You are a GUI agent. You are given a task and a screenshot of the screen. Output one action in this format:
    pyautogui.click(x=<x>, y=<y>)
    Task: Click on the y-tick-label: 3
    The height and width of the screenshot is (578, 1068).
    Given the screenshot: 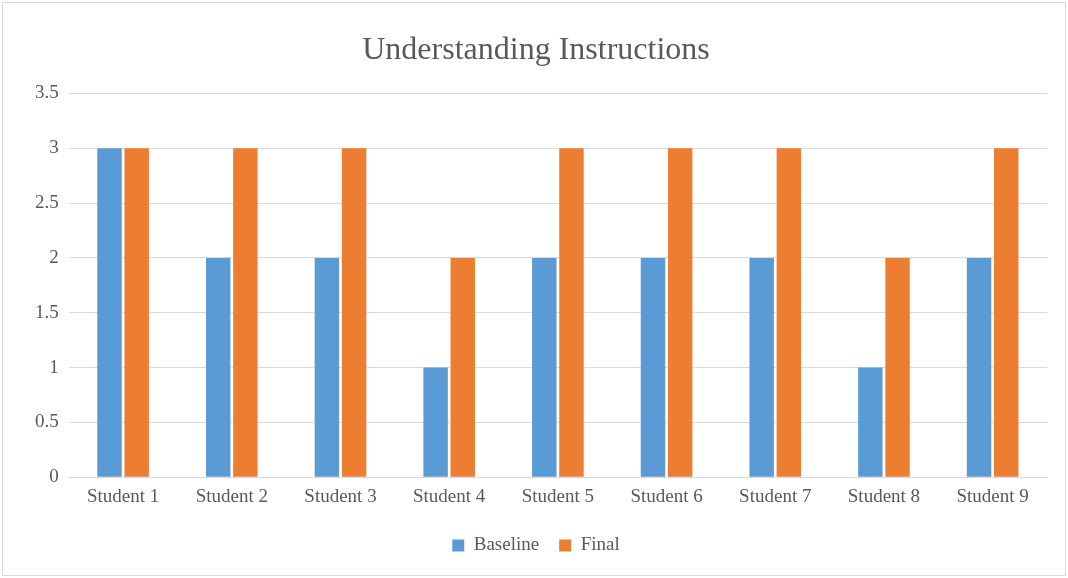 What is the action you would take?
    pyautogui.click(x=54, y=147)
    